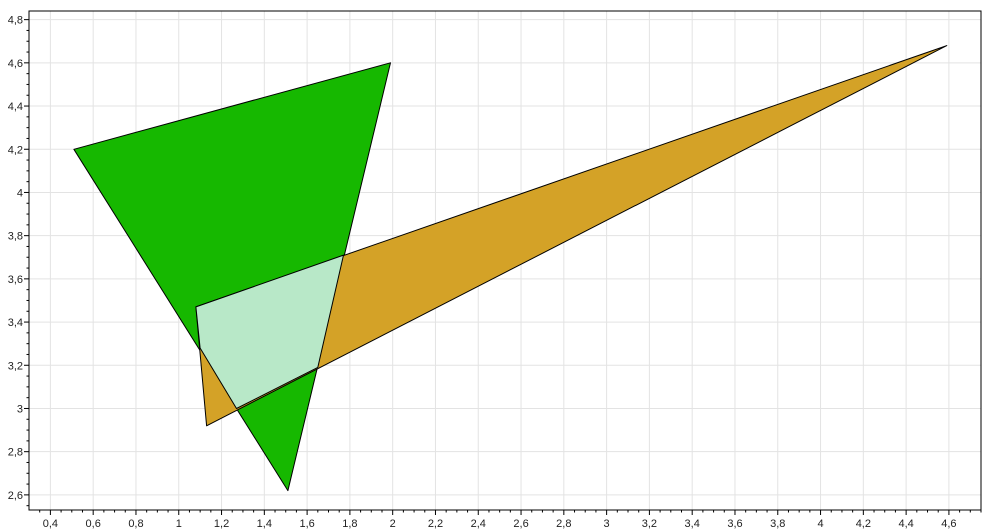  Describe the element at coordinates (264, 524) in the screenshot. I see `x-tick-label: 1,4` at that location.